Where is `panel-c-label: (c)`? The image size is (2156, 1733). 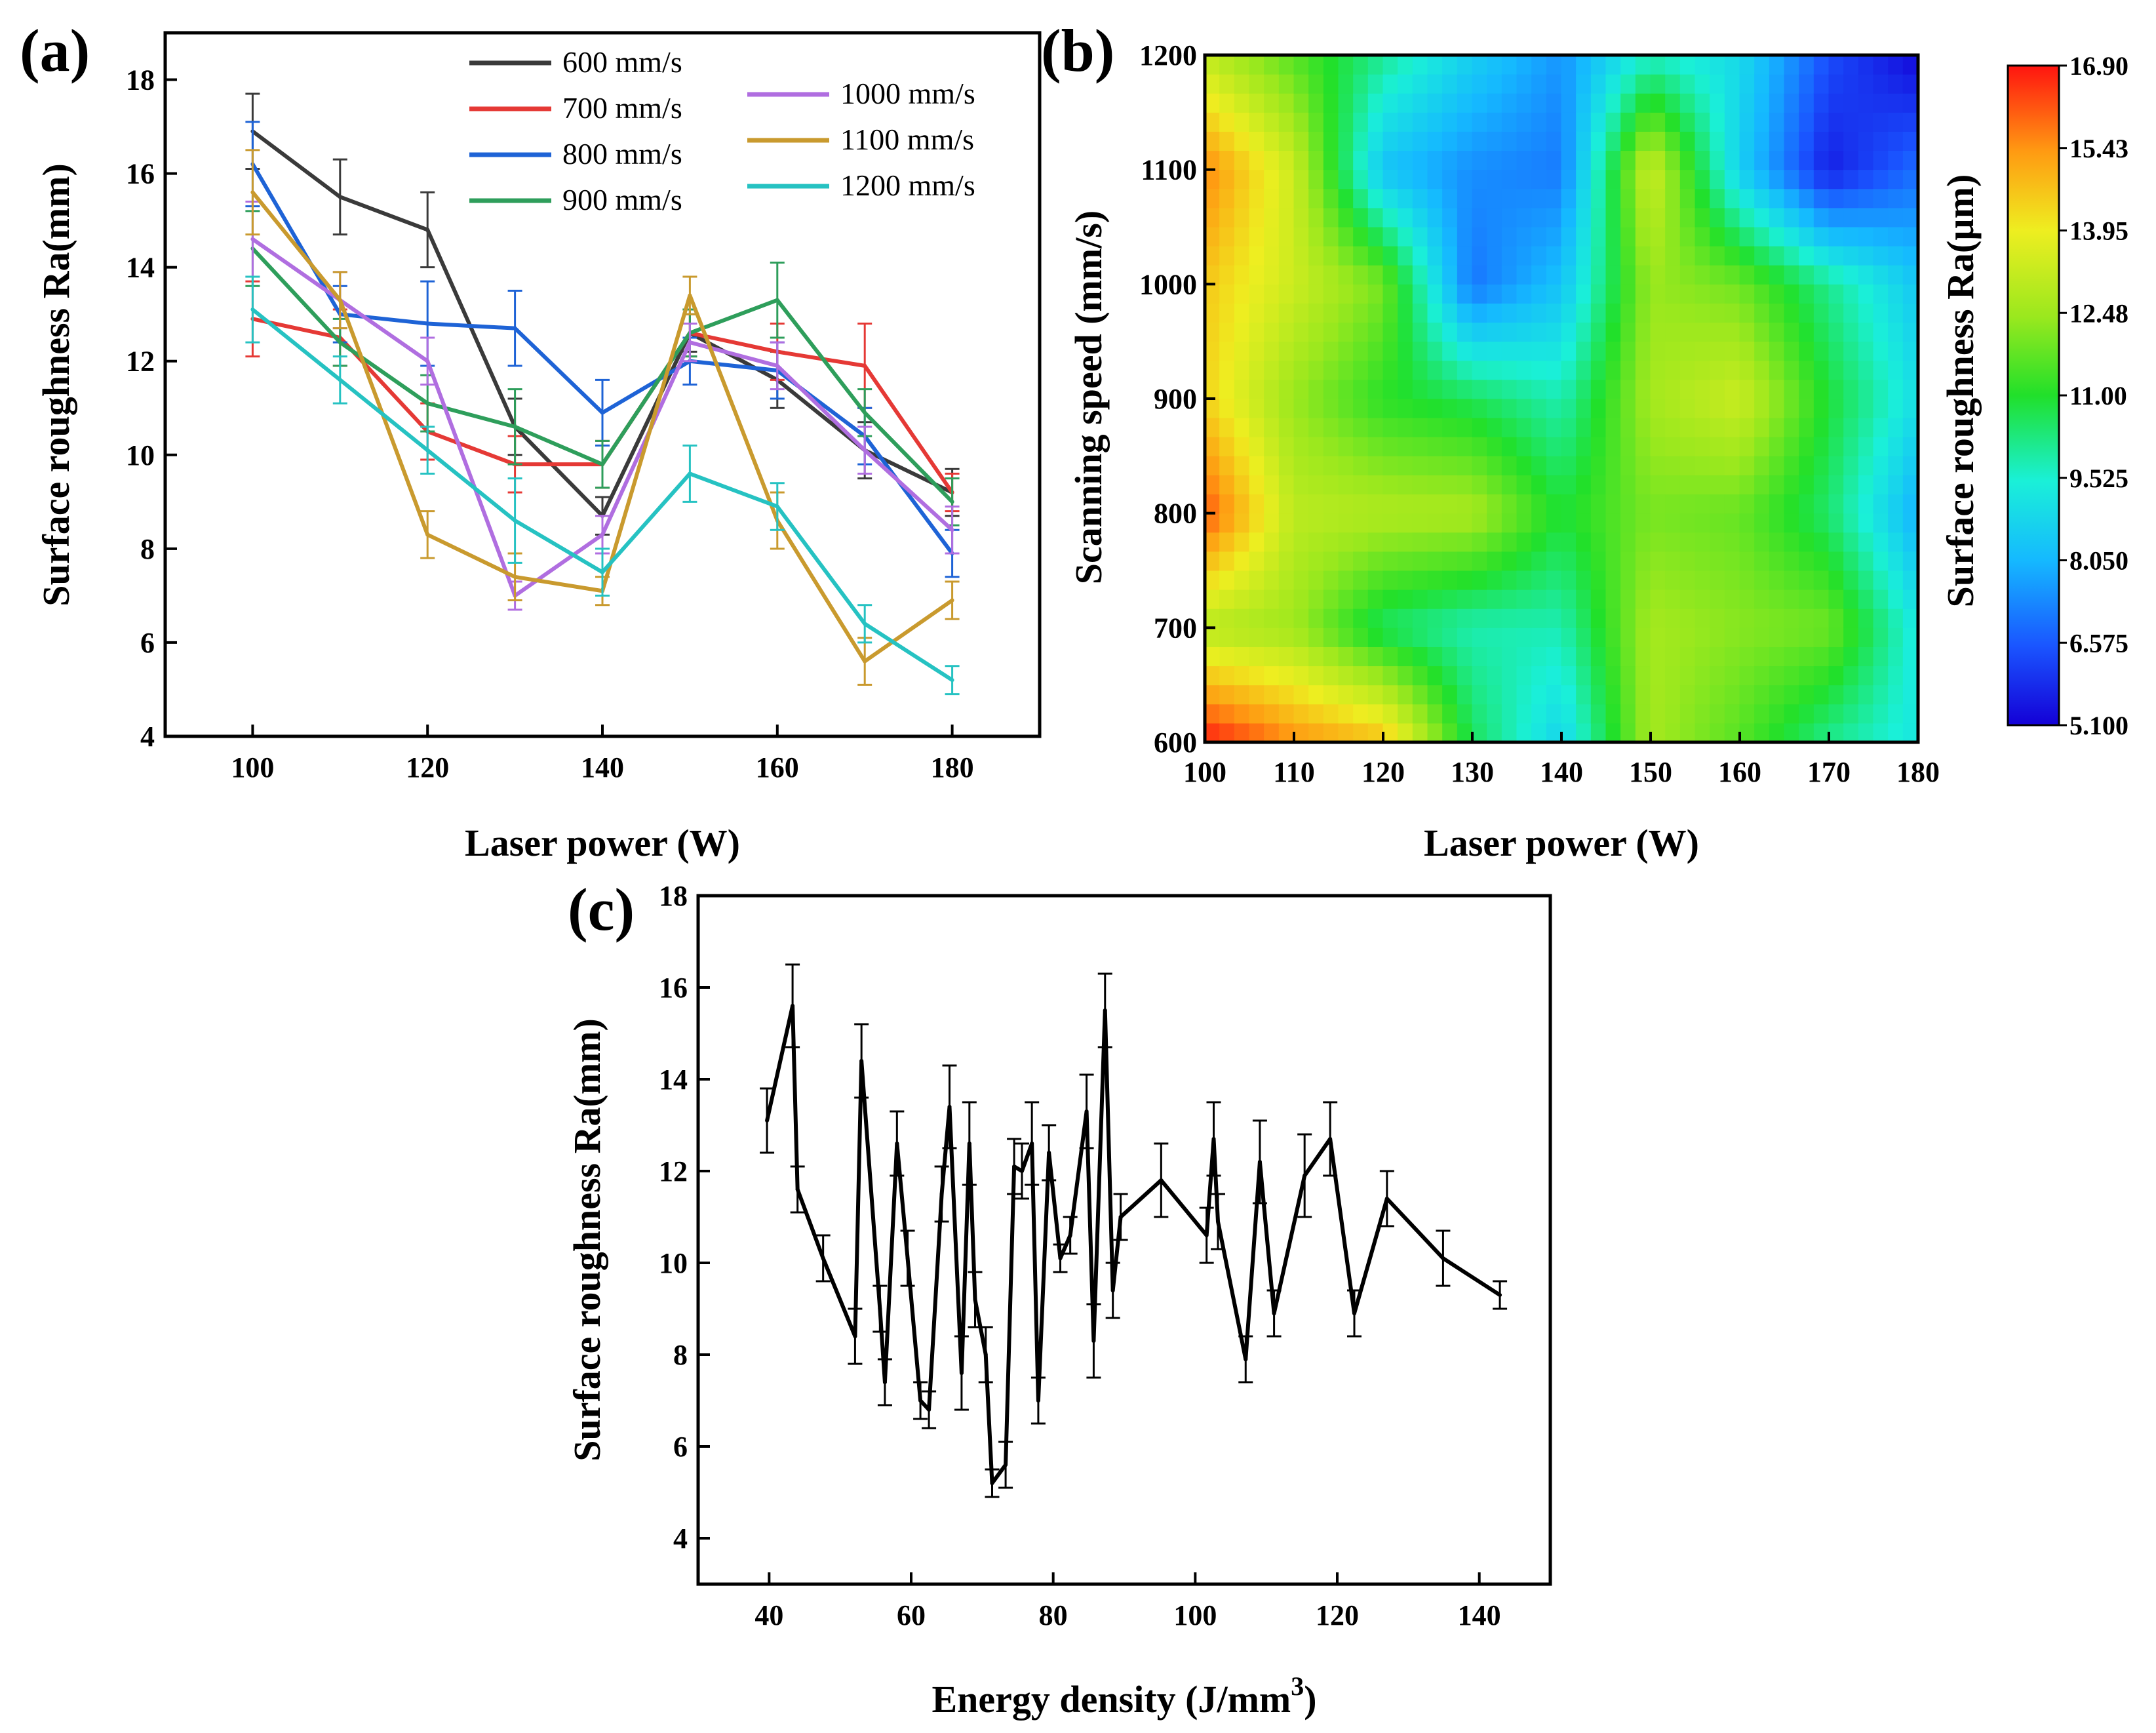 panel-c-label: (c) is located at coordinates (601, 910).